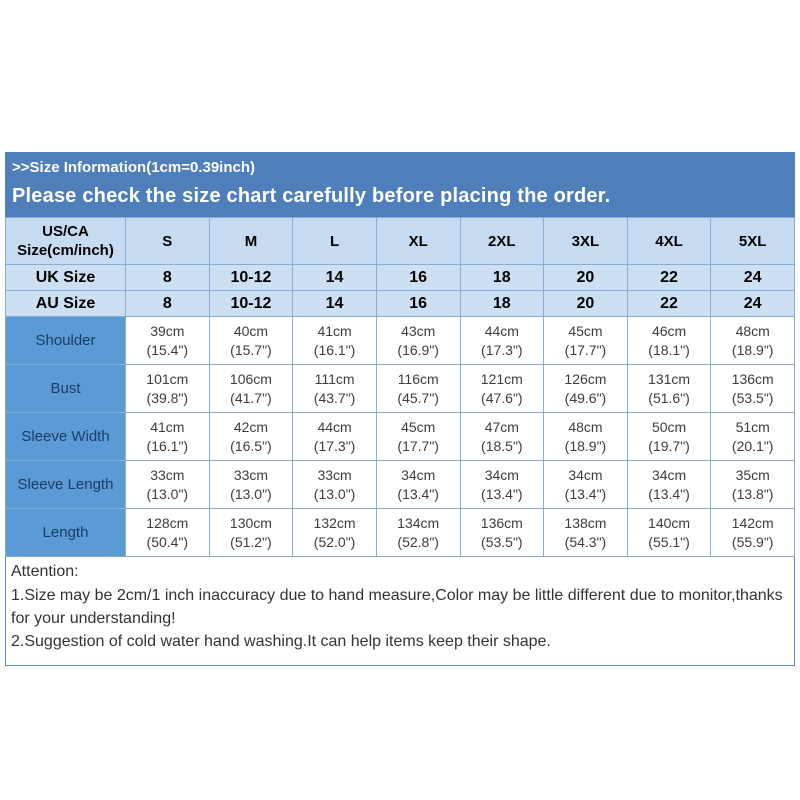 The image size is (800, 800). I want to click on cm-value: 138cm, so click(585, 522).